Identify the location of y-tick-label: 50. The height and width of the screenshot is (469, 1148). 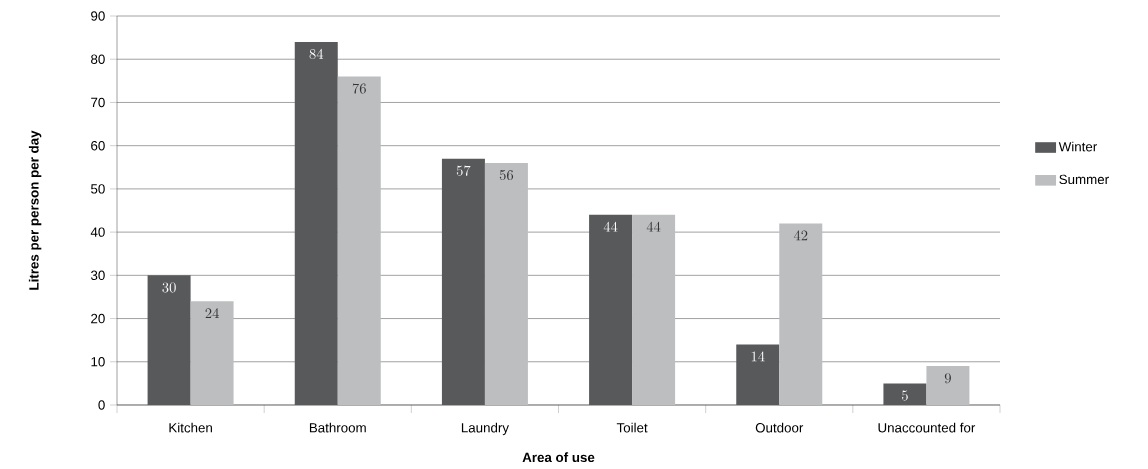
(98, 189).